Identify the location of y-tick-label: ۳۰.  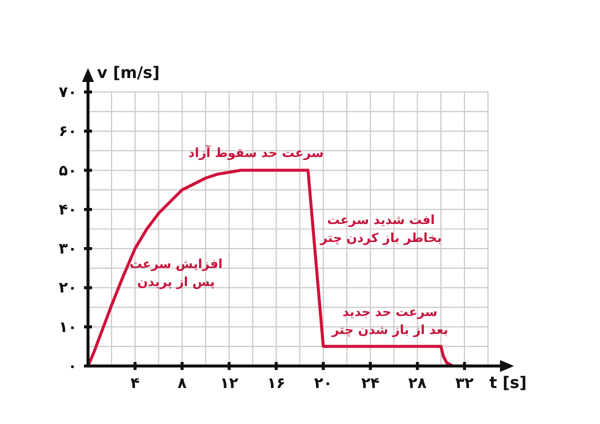
(67, 249).